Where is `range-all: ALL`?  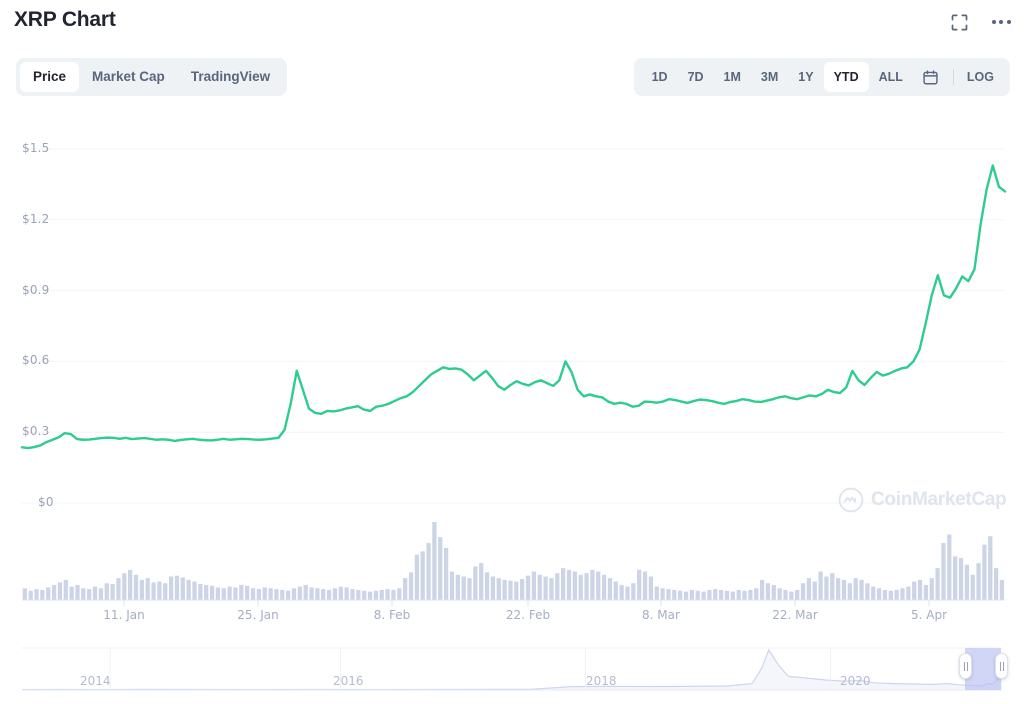
range-all: ALL is located at coordinates (890, 77).